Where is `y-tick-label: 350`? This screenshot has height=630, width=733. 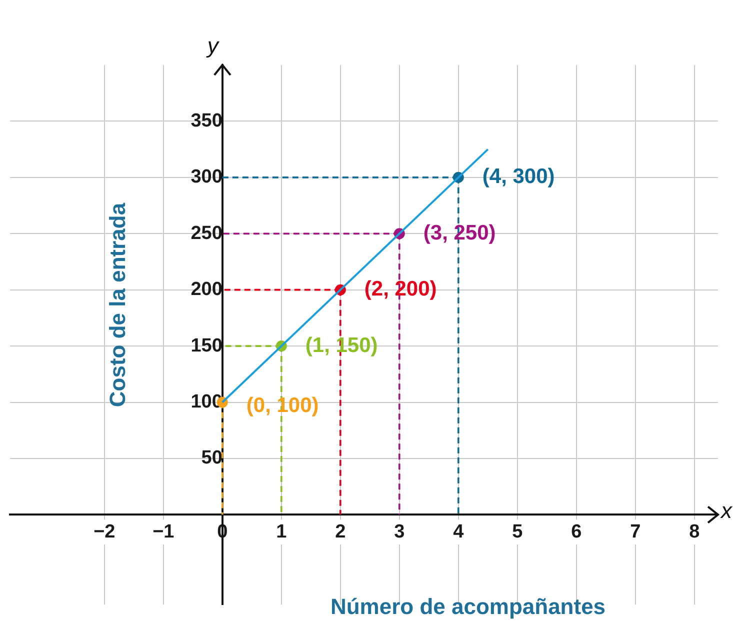
y-tick-label: 350 is located at coordinates (206, 121).